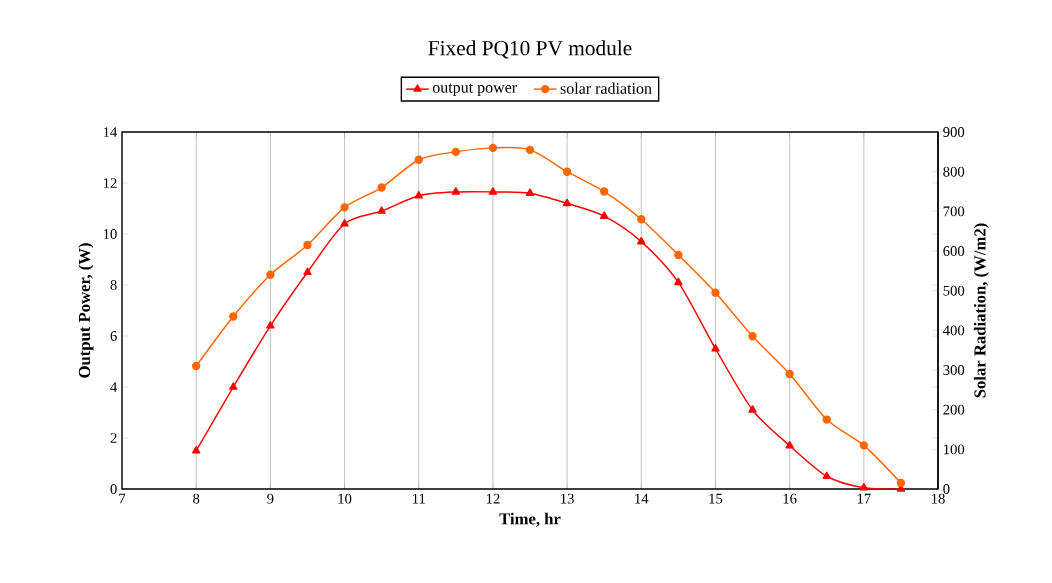  What do you see at coordinates (954, 171) in the screenshot?
I see `y2-tick-label: 800` at bounding box center [954, 171].